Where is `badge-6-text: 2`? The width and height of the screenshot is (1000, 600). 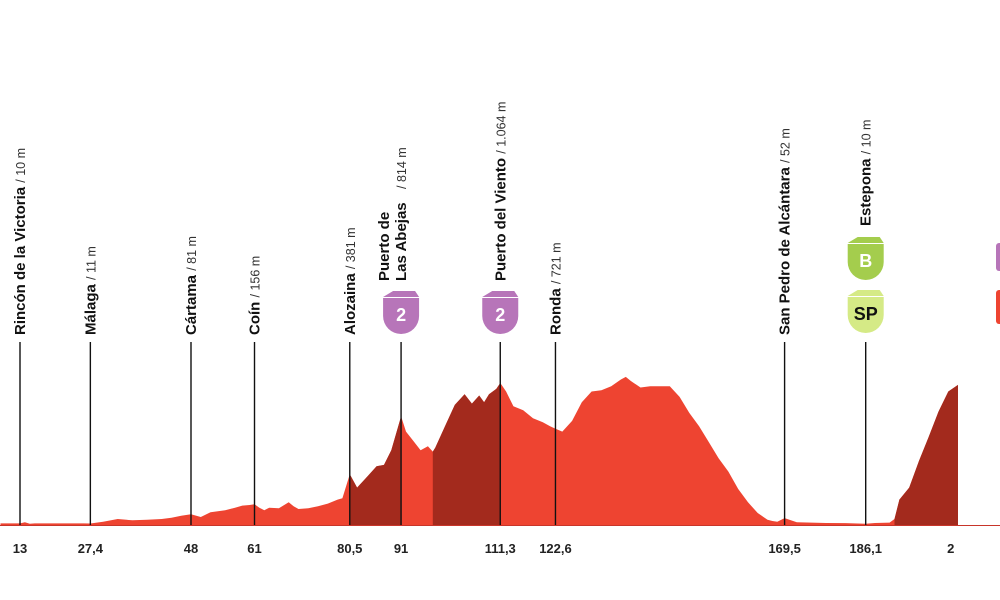
badge-6-text: 2 is located at coordinates (401, 315).